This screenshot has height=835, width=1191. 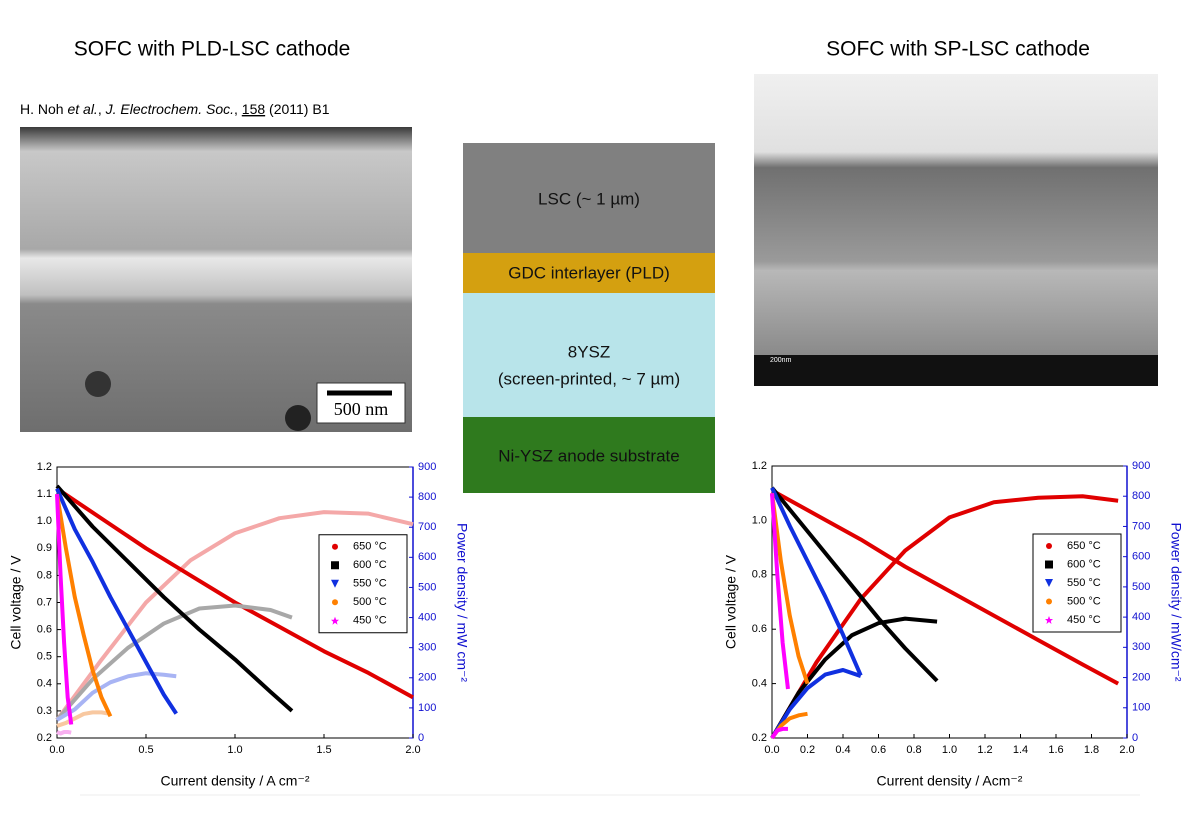 What do you see at coordinates (44, 494) in the screenshot?
I see `y-tick-label: 1.1` at bounding box center [44, 494].